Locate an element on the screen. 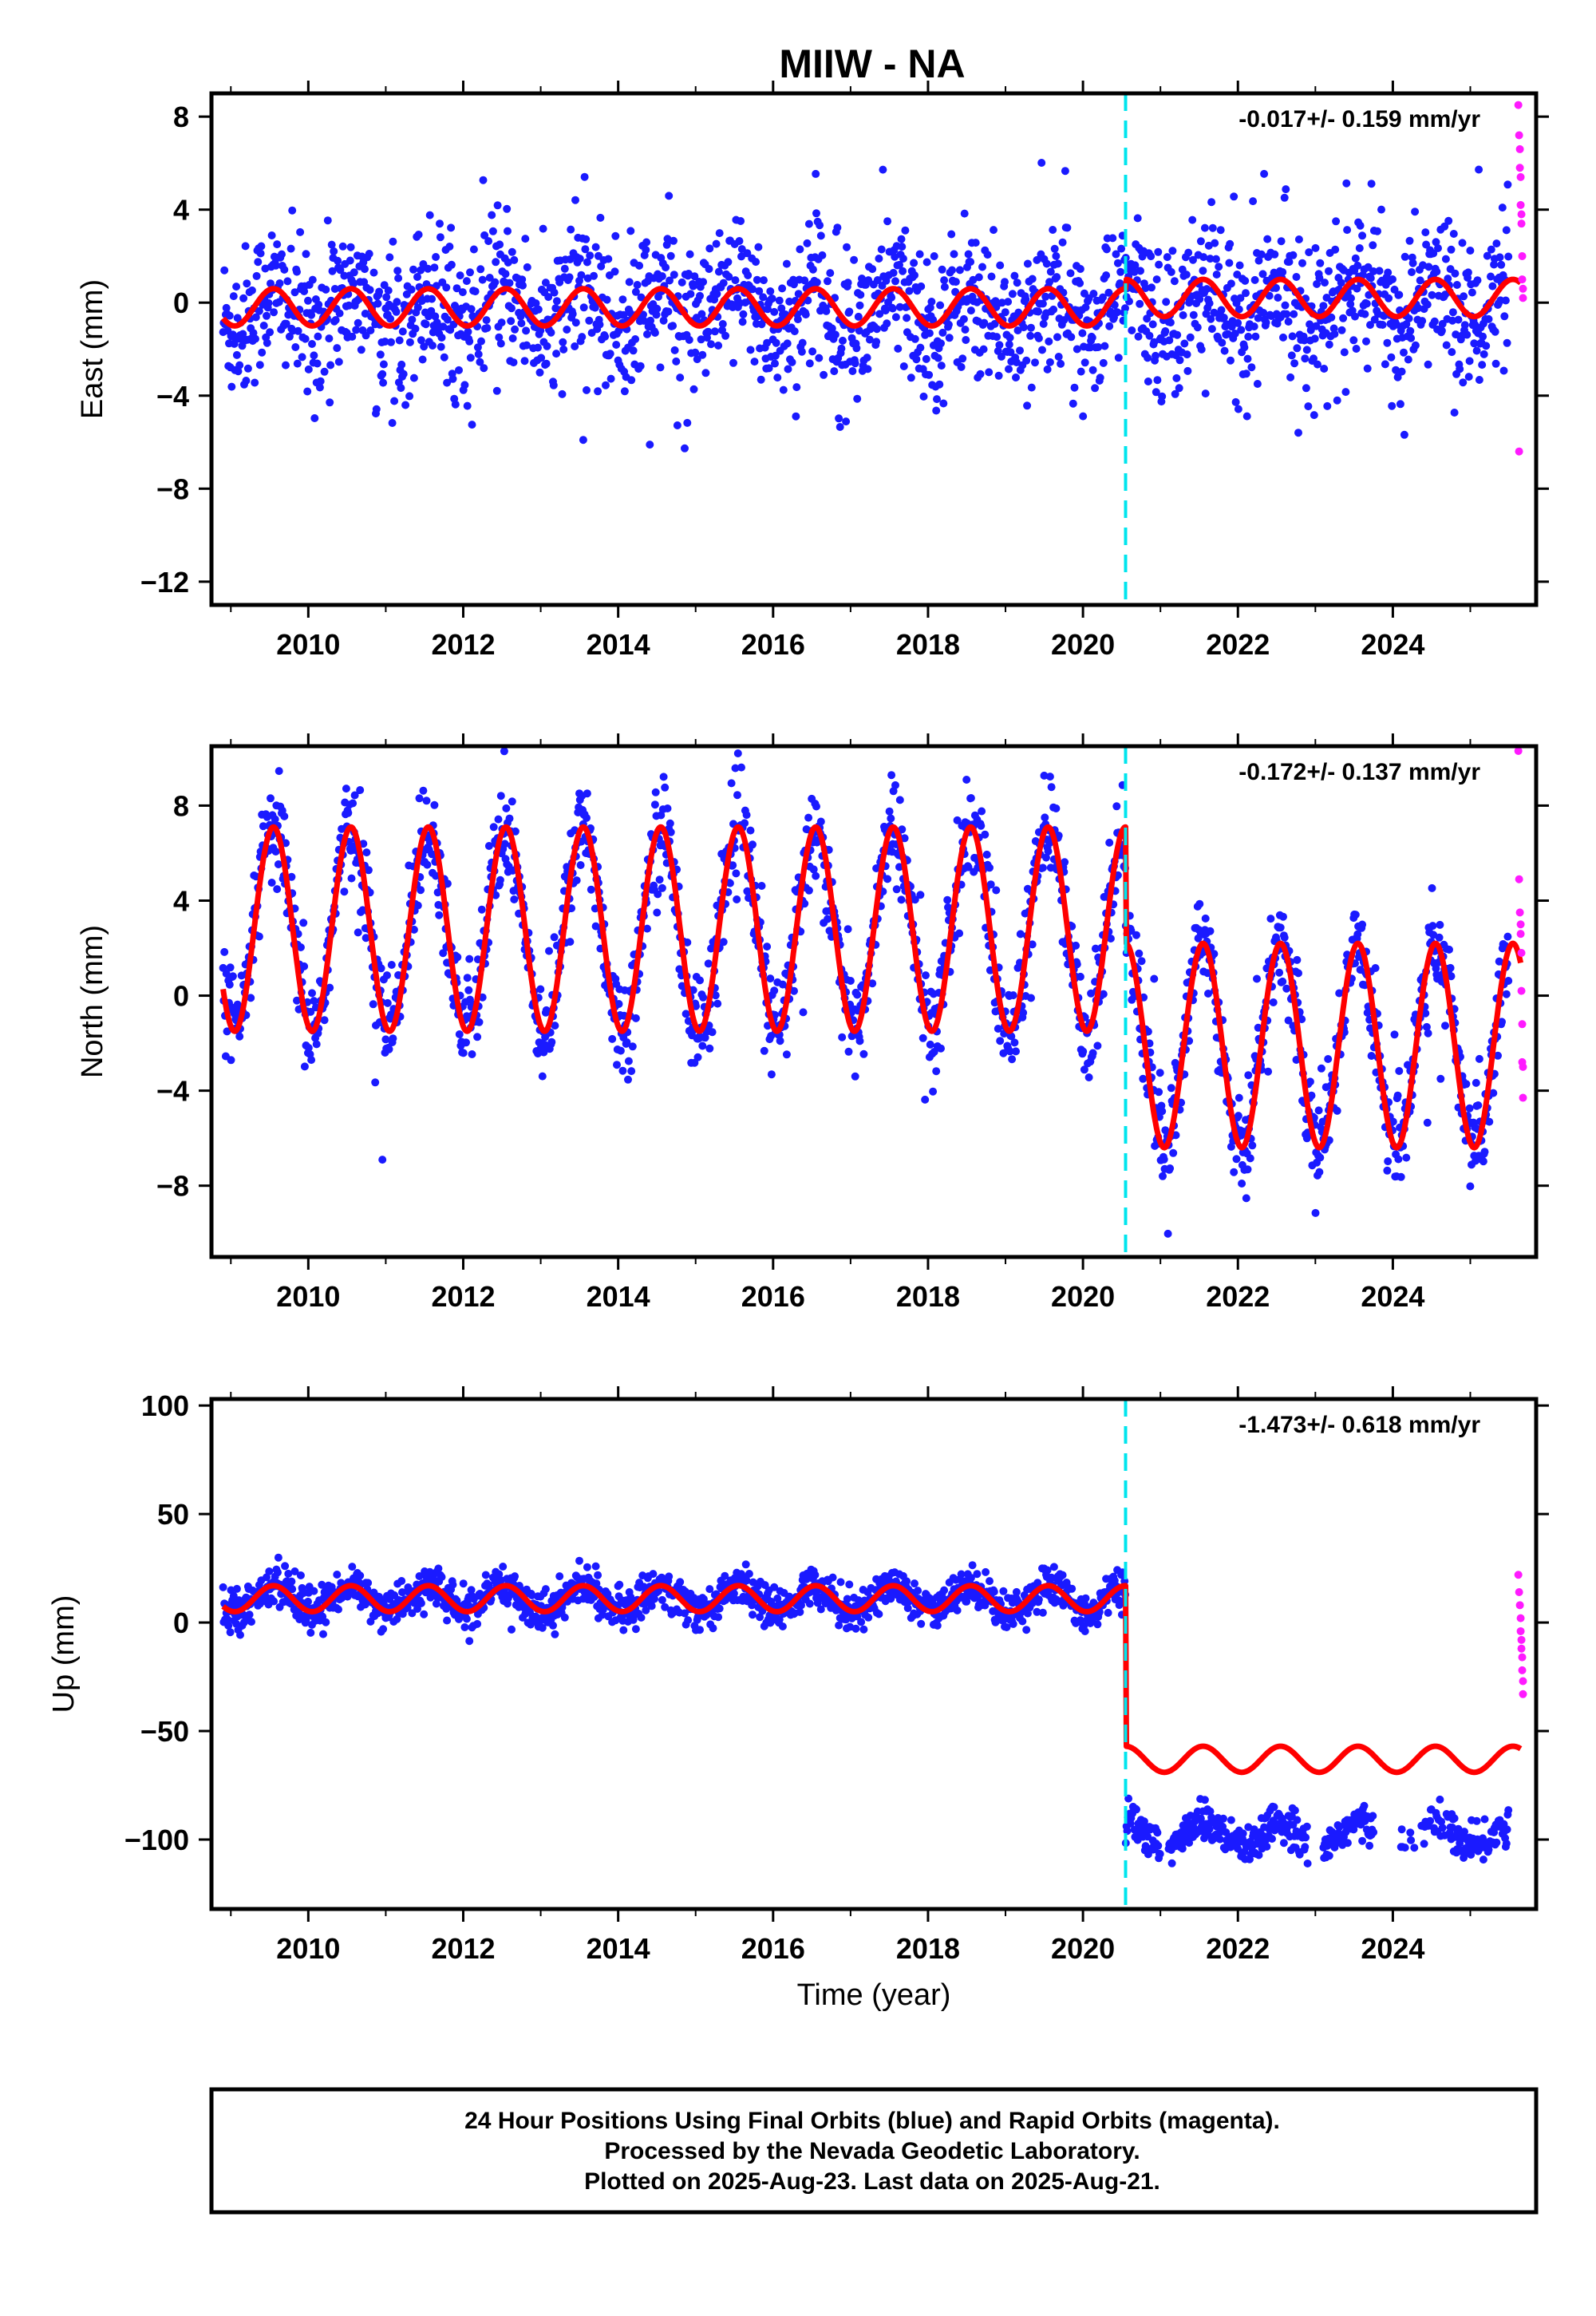  y-axis-label: North (mm) is located at coordinates (92, 1001).